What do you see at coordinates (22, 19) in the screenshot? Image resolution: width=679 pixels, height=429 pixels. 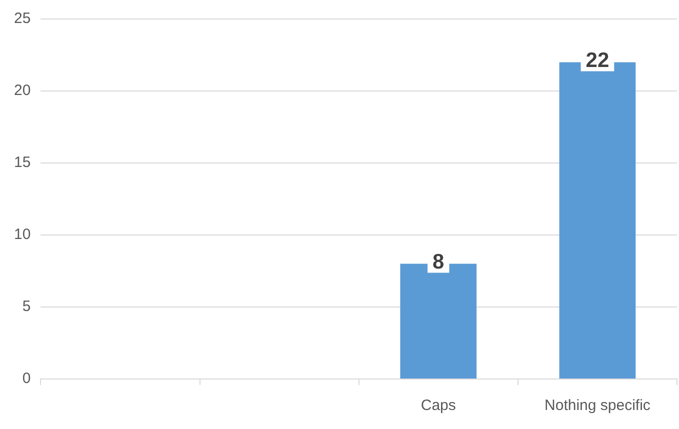 I see `y-tick-label: 25` at bounding box center [22, 19].